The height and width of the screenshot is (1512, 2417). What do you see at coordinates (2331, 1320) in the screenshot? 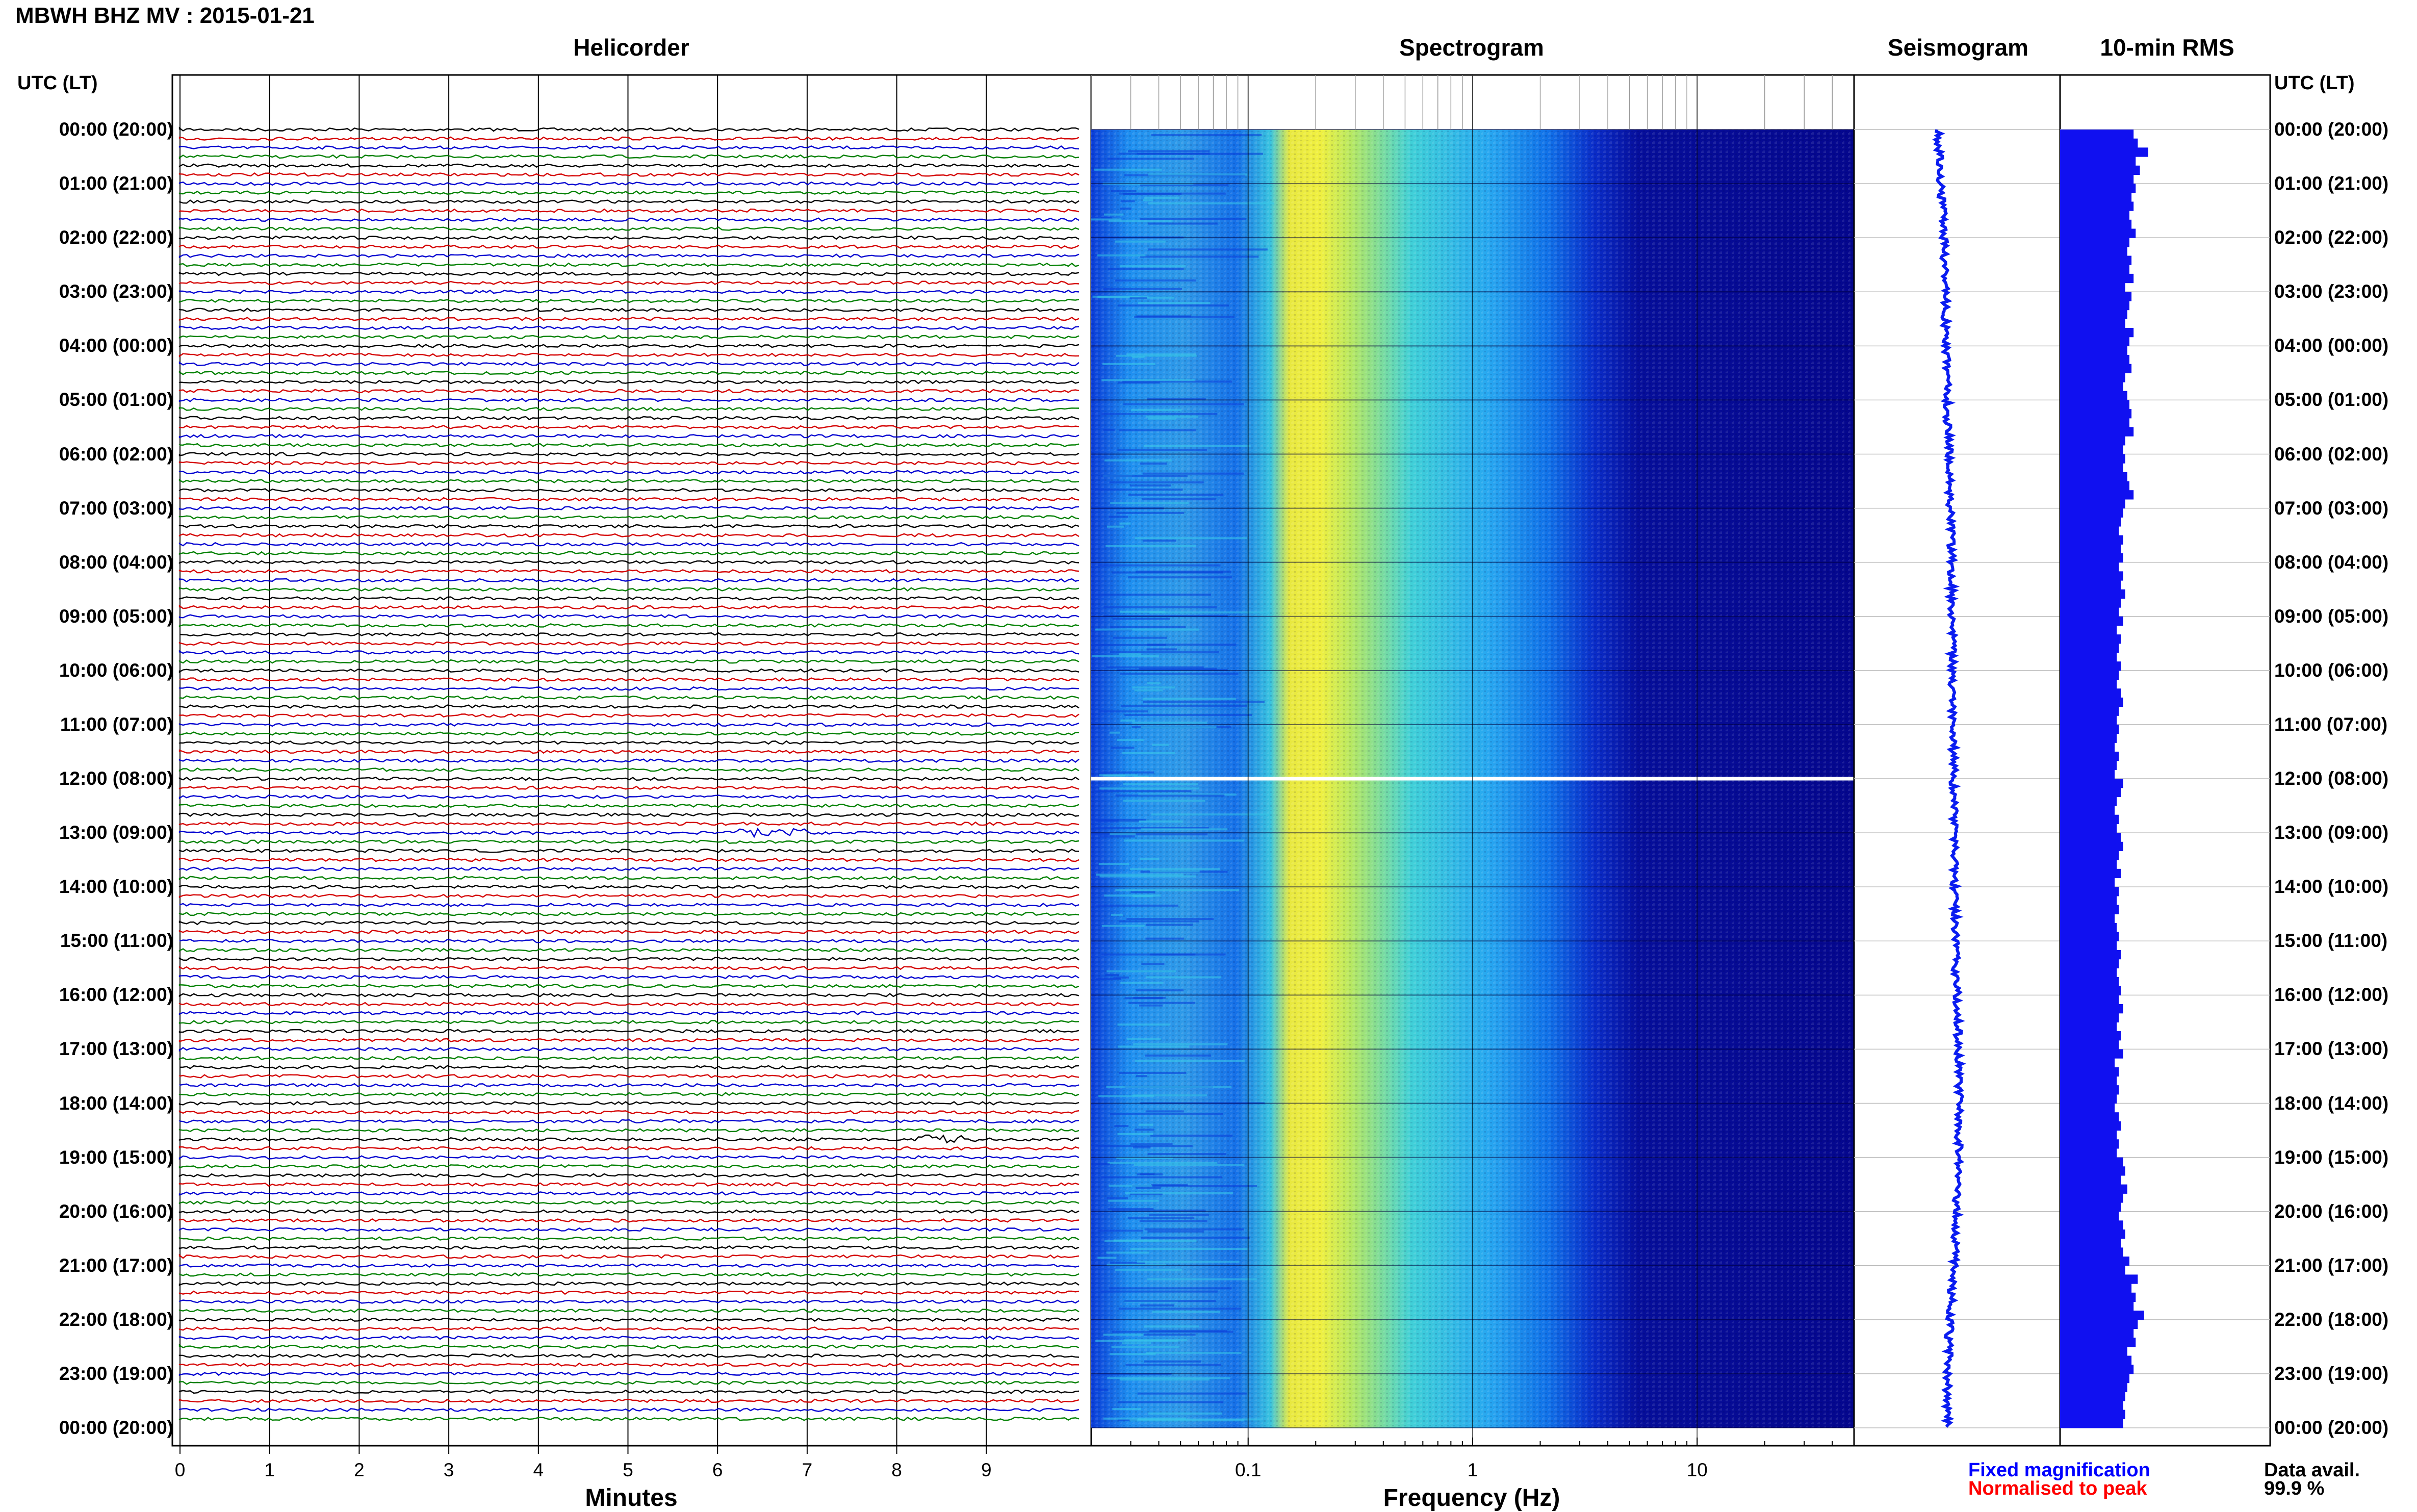
I see `time-label-r: 22:00 (18:00)` at bounding box center [2331, 1320].